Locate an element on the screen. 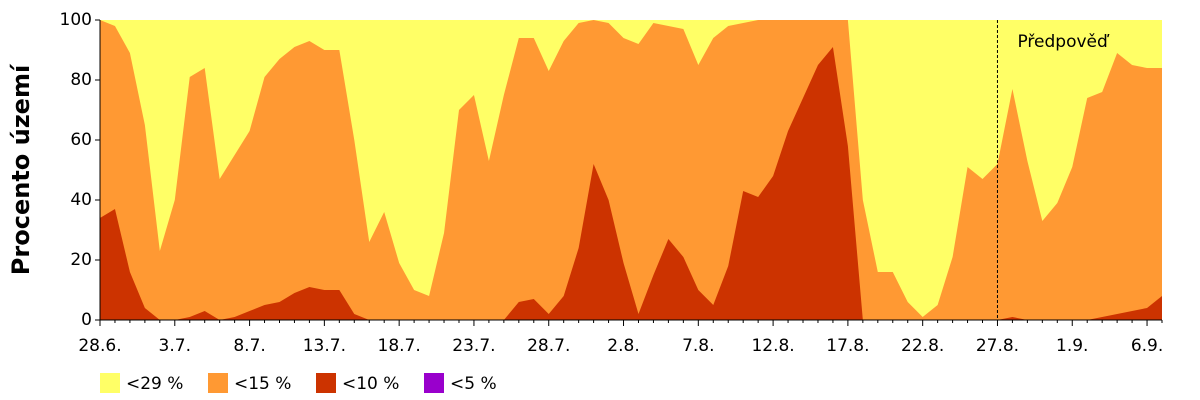 Image resolution: width=1200 pixels, height=400 pixels. x-tick-label: 7.8. is located at coordinates (698, 346).